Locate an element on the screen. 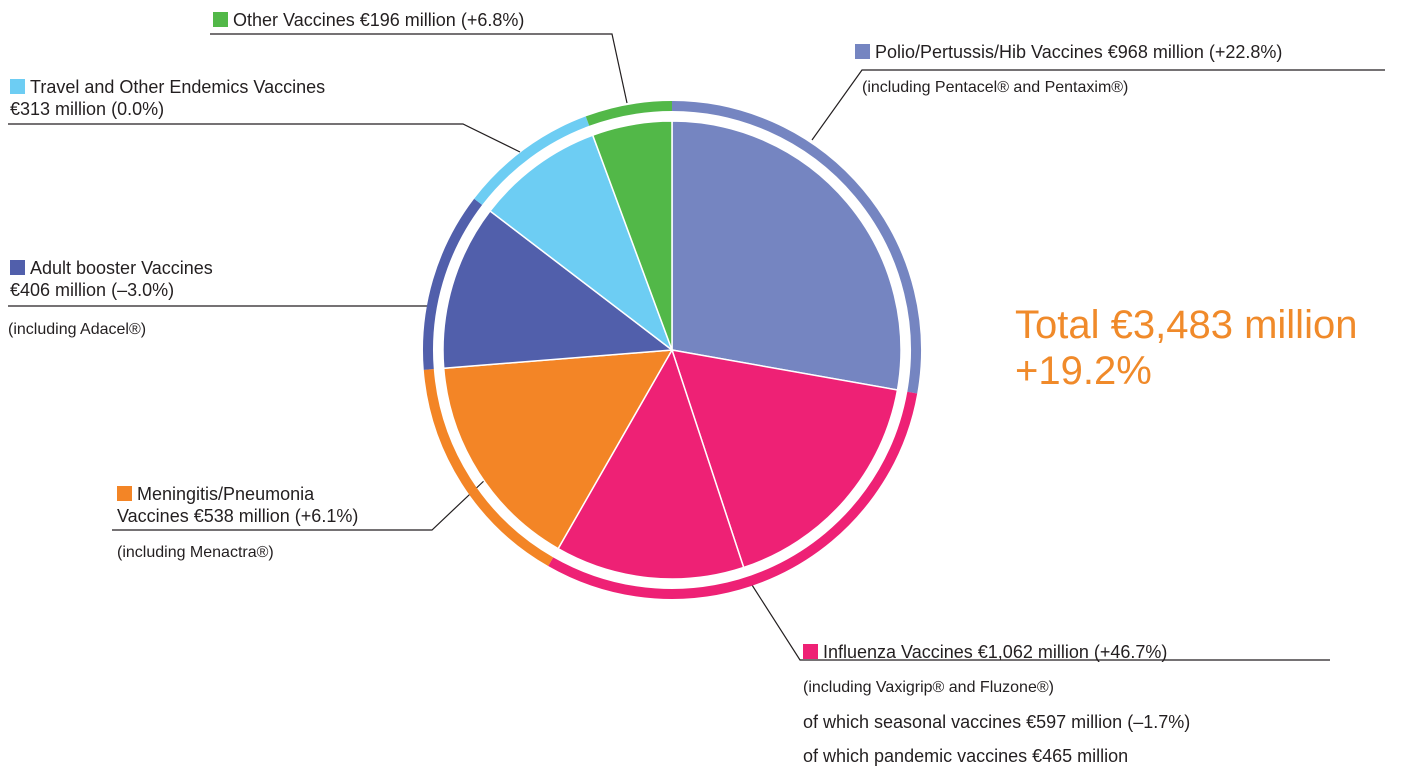 The width and height of the screenshot is (1410, 774). slice-change: (+22.8%) is located at coordinates (1245, 52).